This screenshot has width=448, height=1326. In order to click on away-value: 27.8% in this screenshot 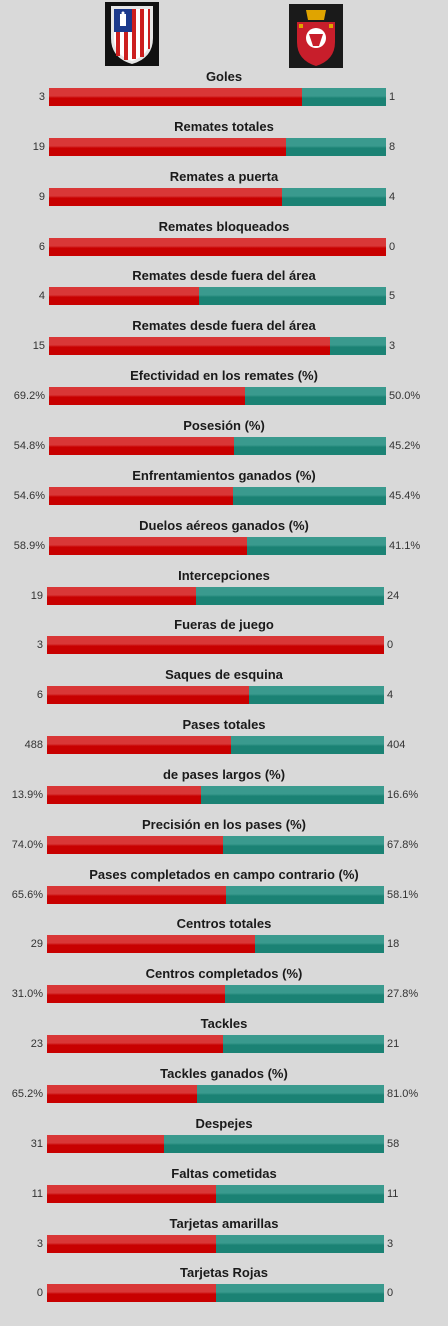, I will do `click(403, 994)`.